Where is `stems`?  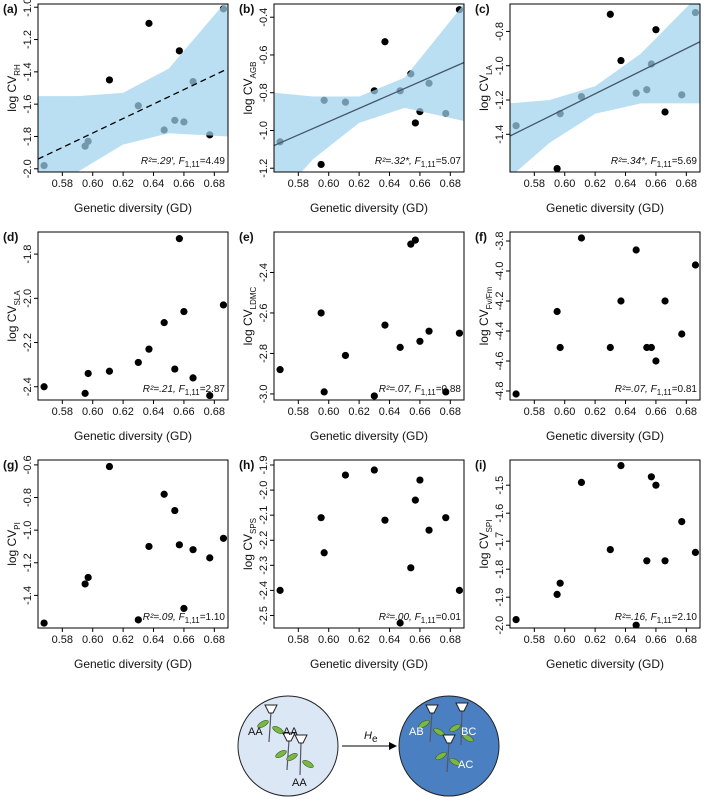 stems is located at coordinates (365, 742).